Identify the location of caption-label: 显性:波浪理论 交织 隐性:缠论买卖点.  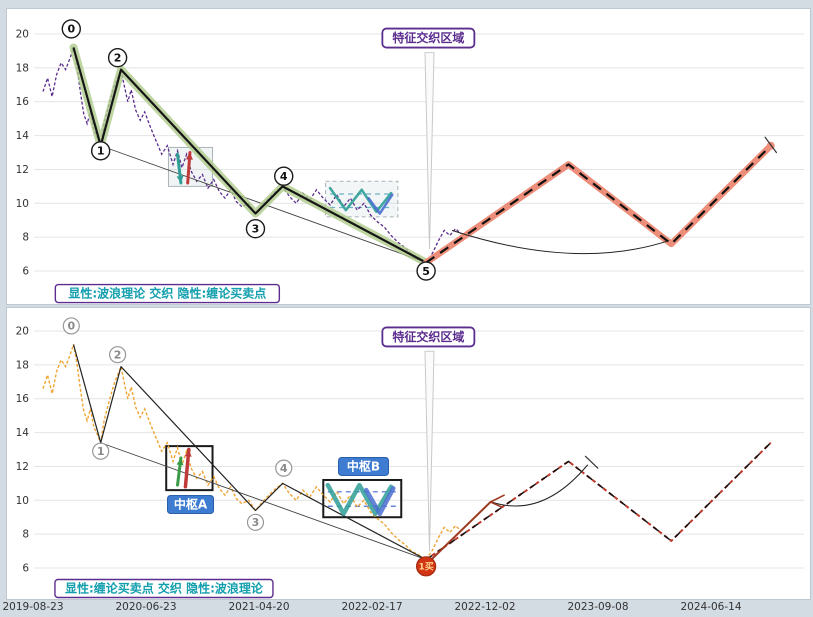
(167, 293).